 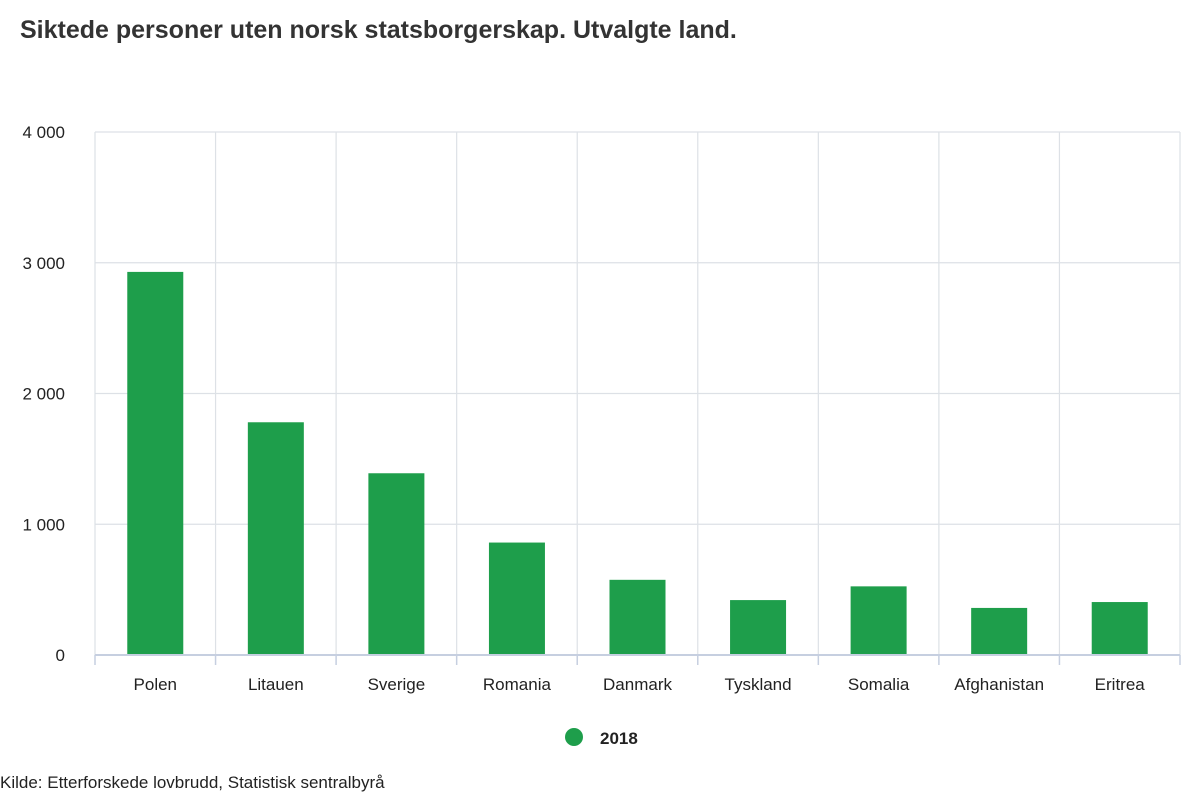 What do you see at coordinates (637, 617) in the screenshot?
I see `bar-danmark` at bounding box center [637, 617].